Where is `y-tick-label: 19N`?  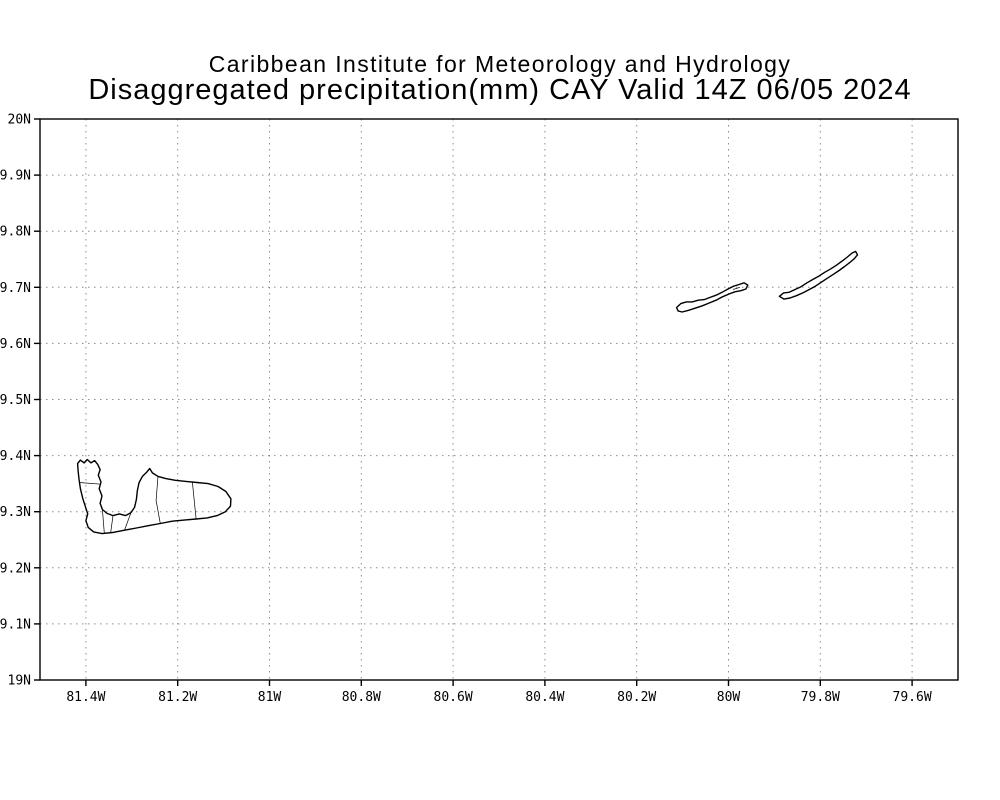 y-tick-label: 19N is located at coordinates (19, 681).